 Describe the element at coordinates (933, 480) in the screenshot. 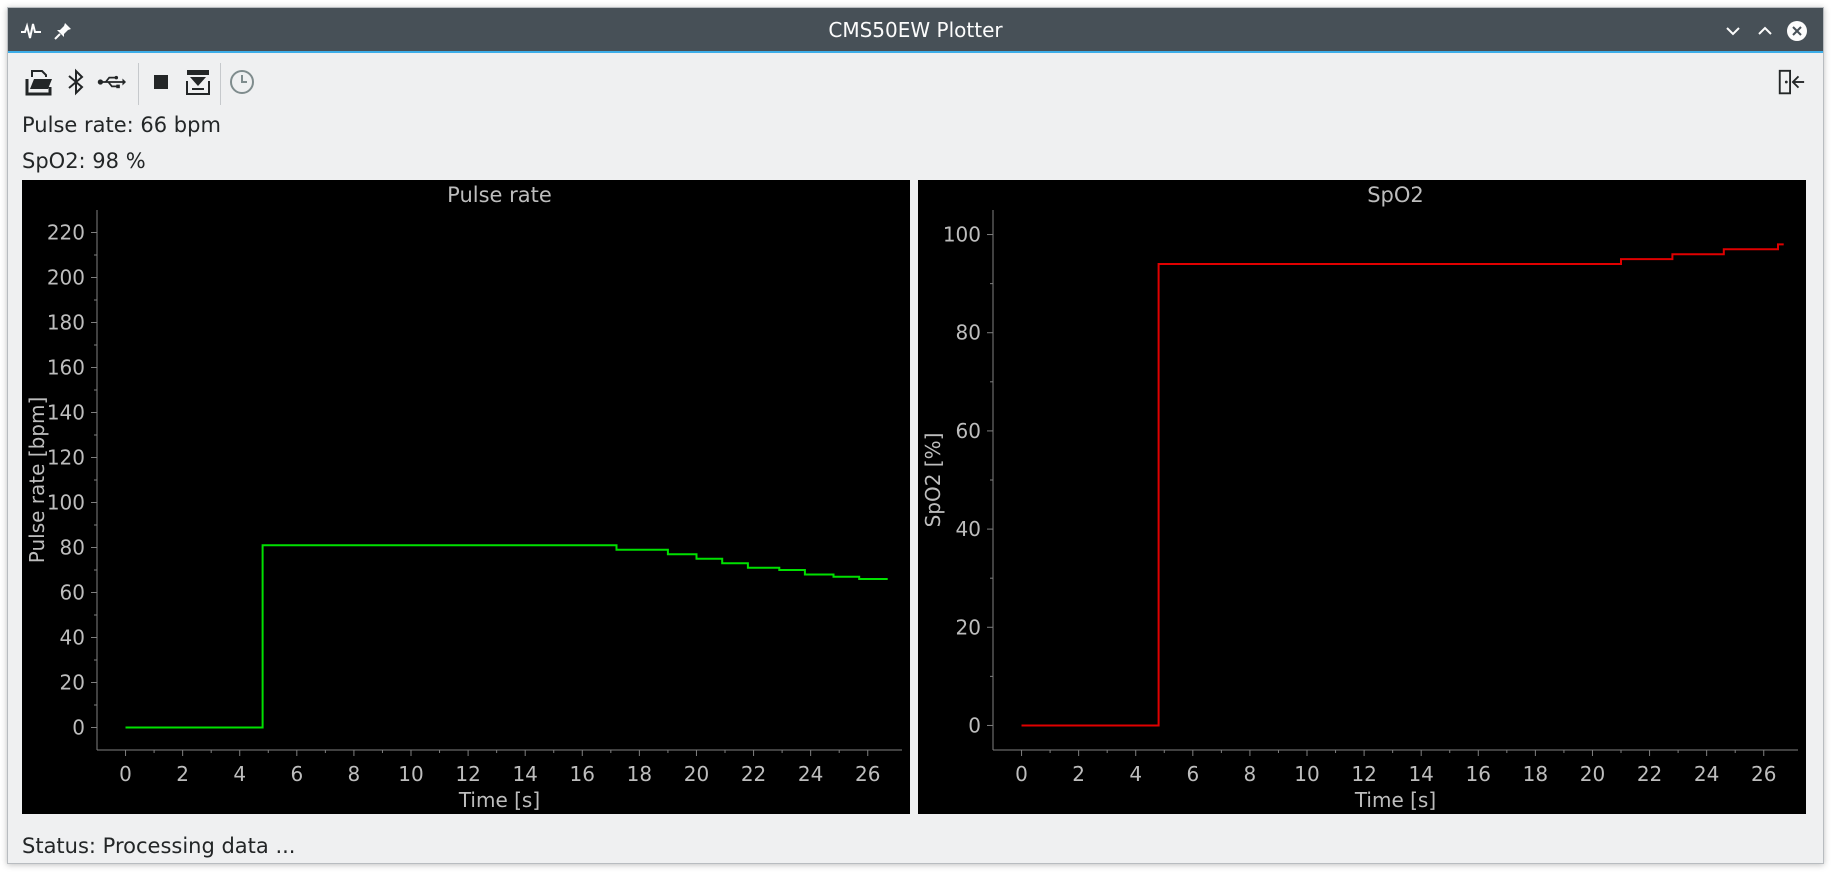

I see `spo2-y-axis-label: SpO2 [%]` at that location.